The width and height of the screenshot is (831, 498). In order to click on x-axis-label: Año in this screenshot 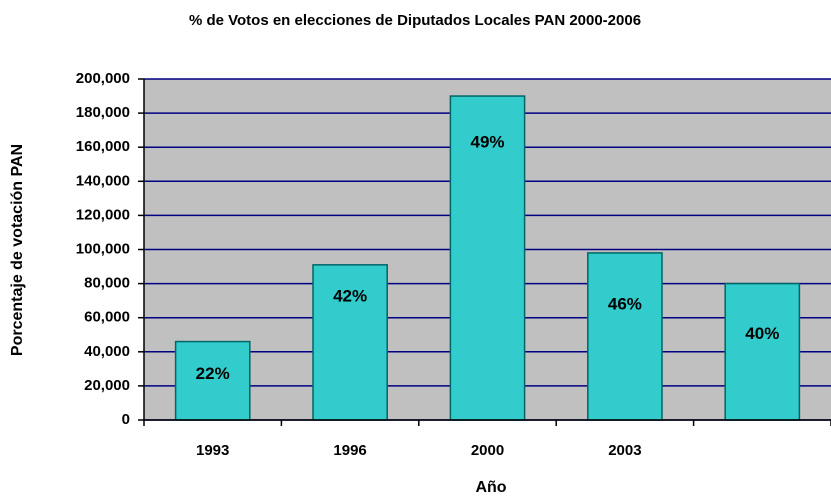, I will do `click(490, 487)`.